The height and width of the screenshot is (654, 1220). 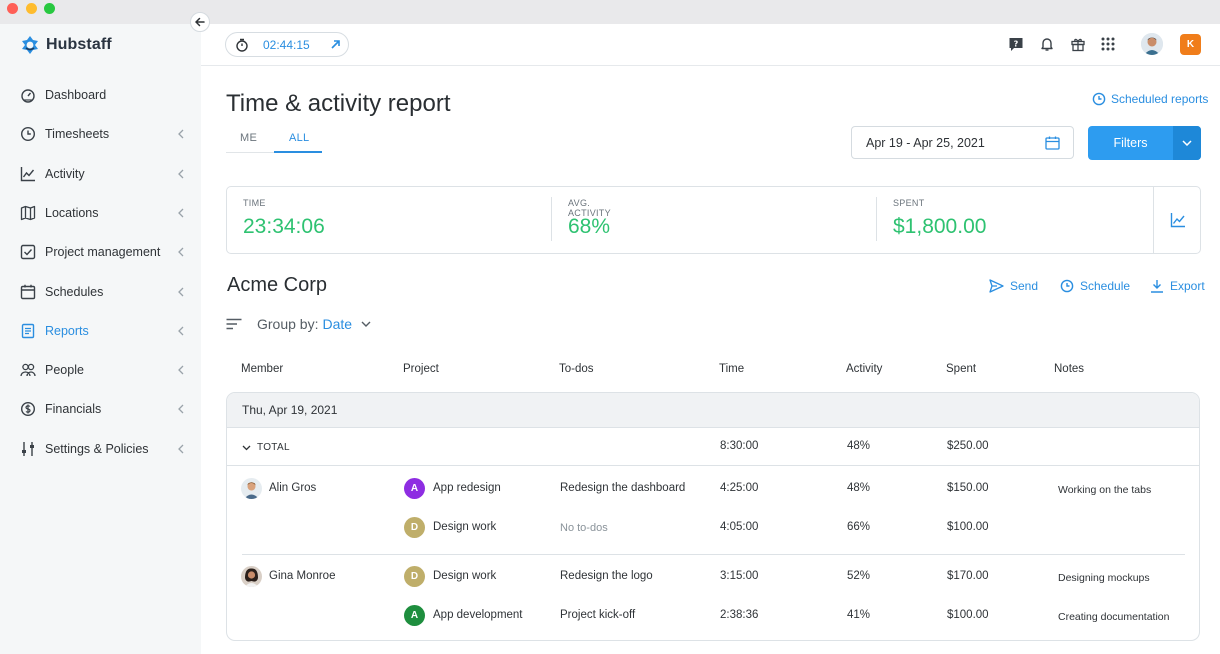 I want to click on user-photo-icon, so click(x=1152, y=44).